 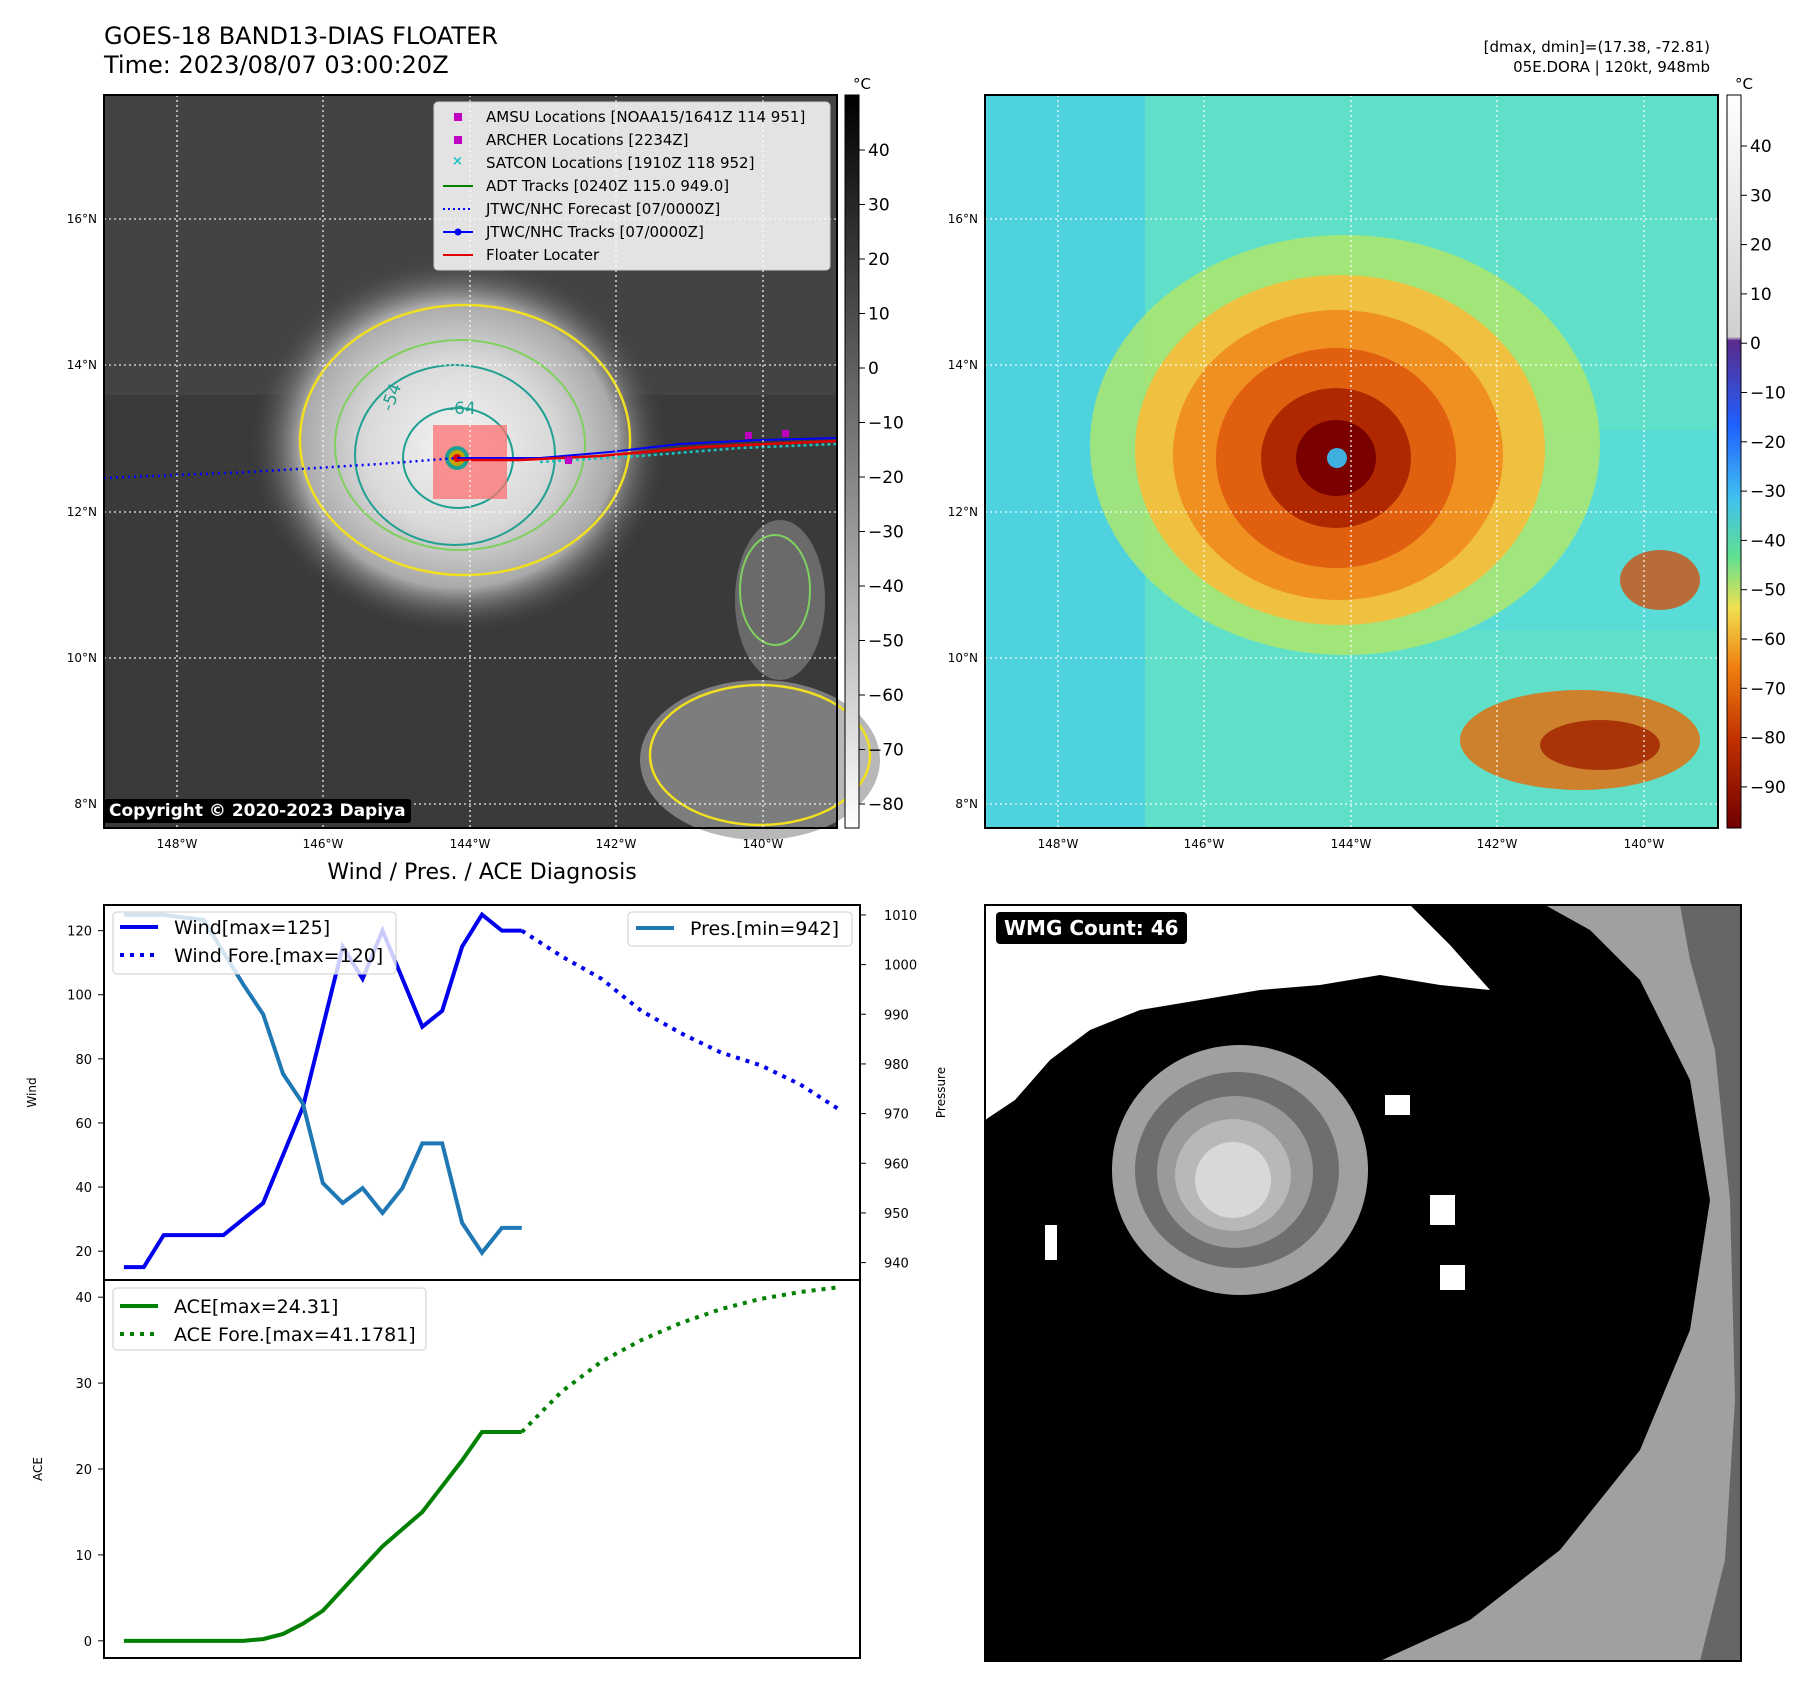 What do you see at coordinates (79, 996) in the screenshot?
I see `wind-ytick: 100` at bounding box center [79, 996].